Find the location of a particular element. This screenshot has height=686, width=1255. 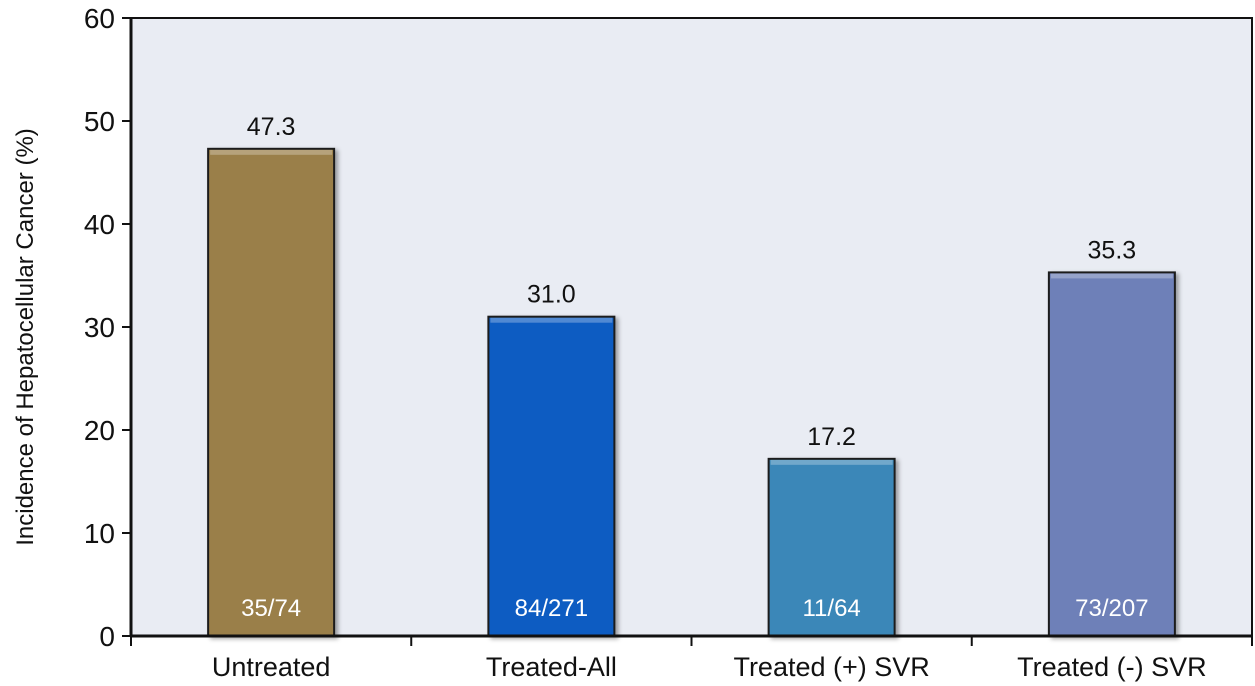

x-category-label: Treated-All is located at coordinates (551, 667).